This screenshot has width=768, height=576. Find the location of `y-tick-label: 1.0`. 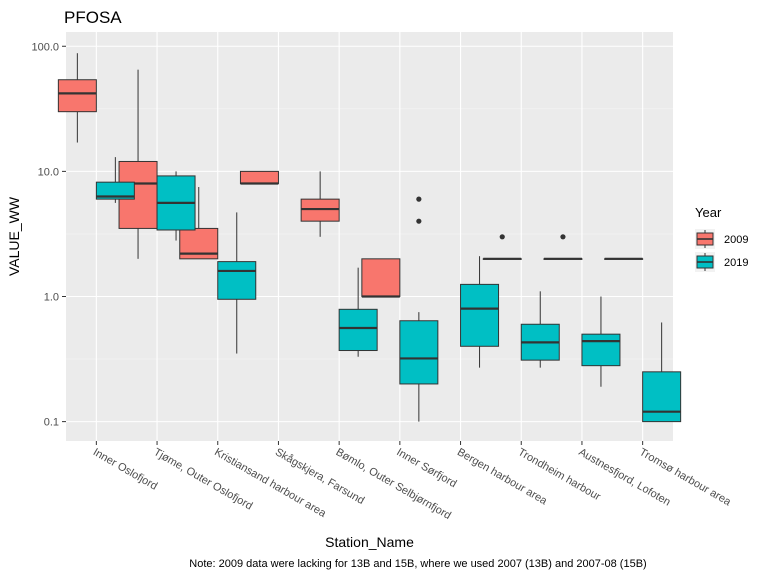

y-tick-label: 1.0 is located at coordinates (51, 297).